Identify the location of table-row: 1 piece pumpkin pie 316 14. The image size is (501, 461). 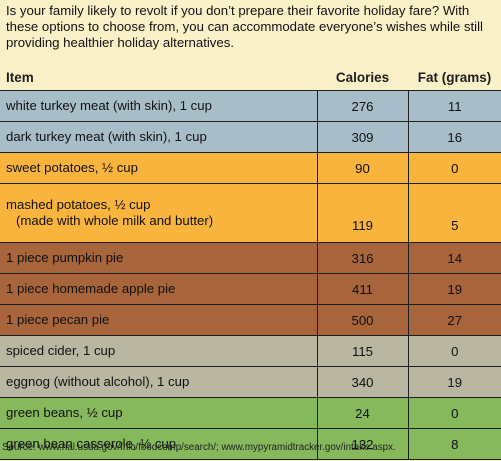
(250, 258).